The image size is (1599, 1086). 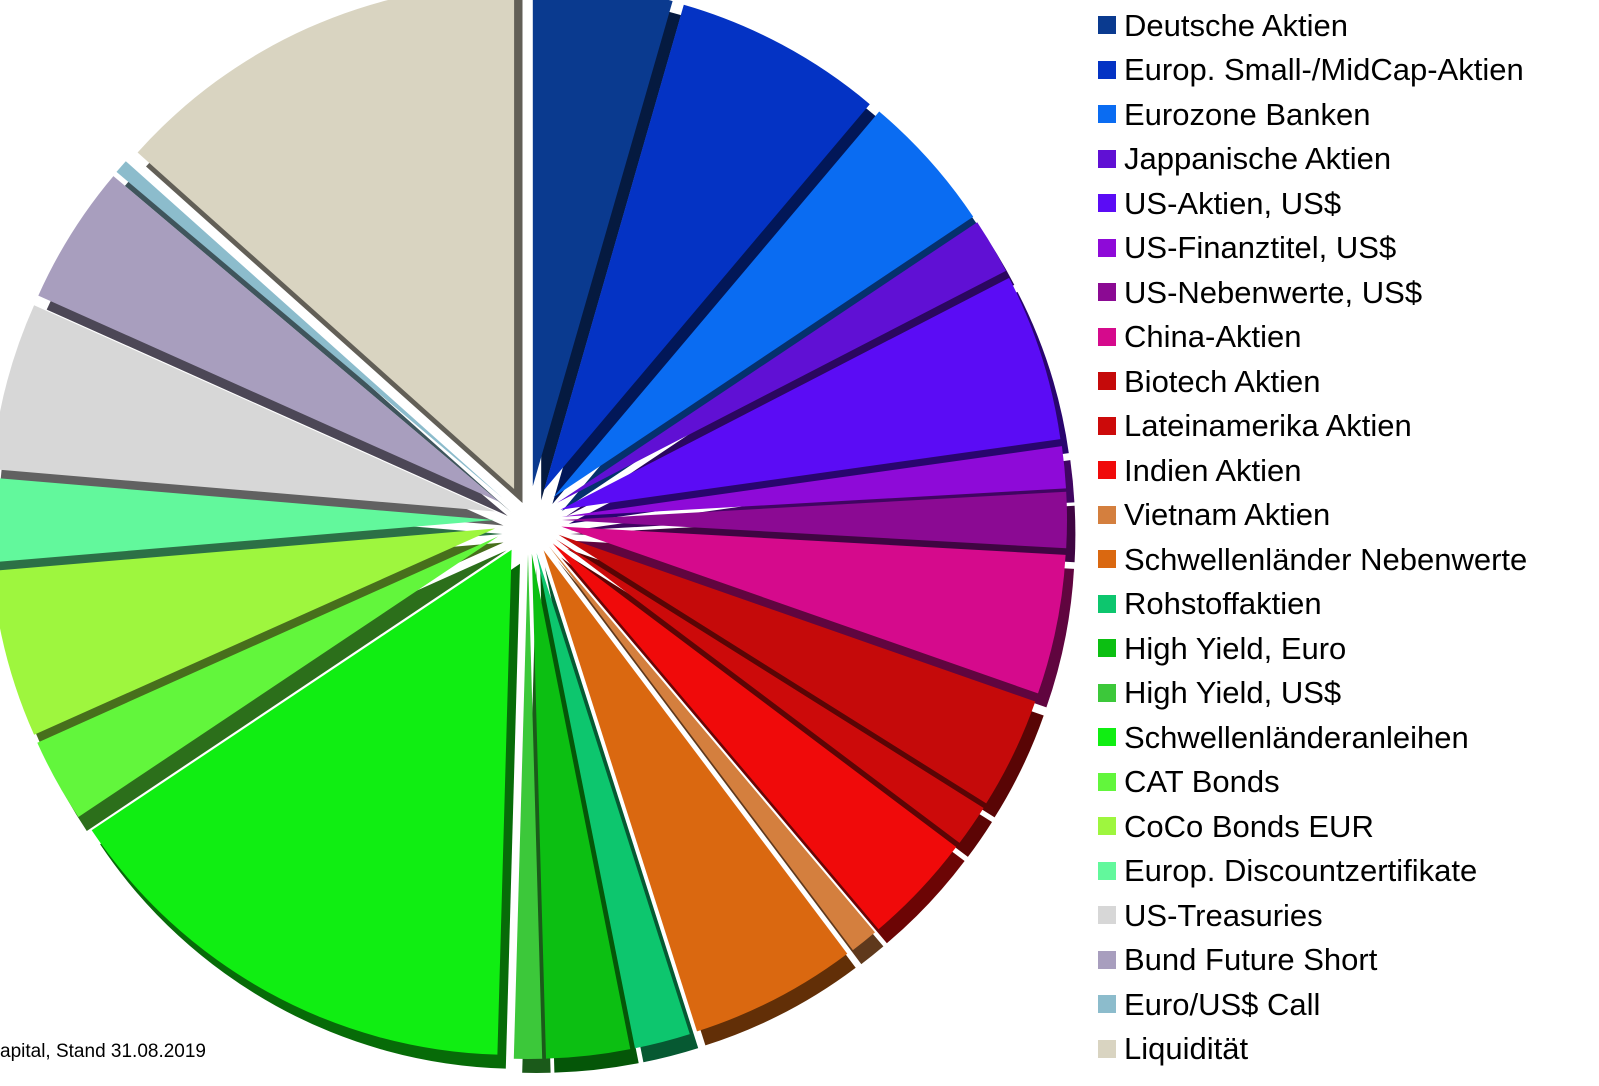 I want to click on legend-label: Eurozone Banken, so click(x=1247, y=114).